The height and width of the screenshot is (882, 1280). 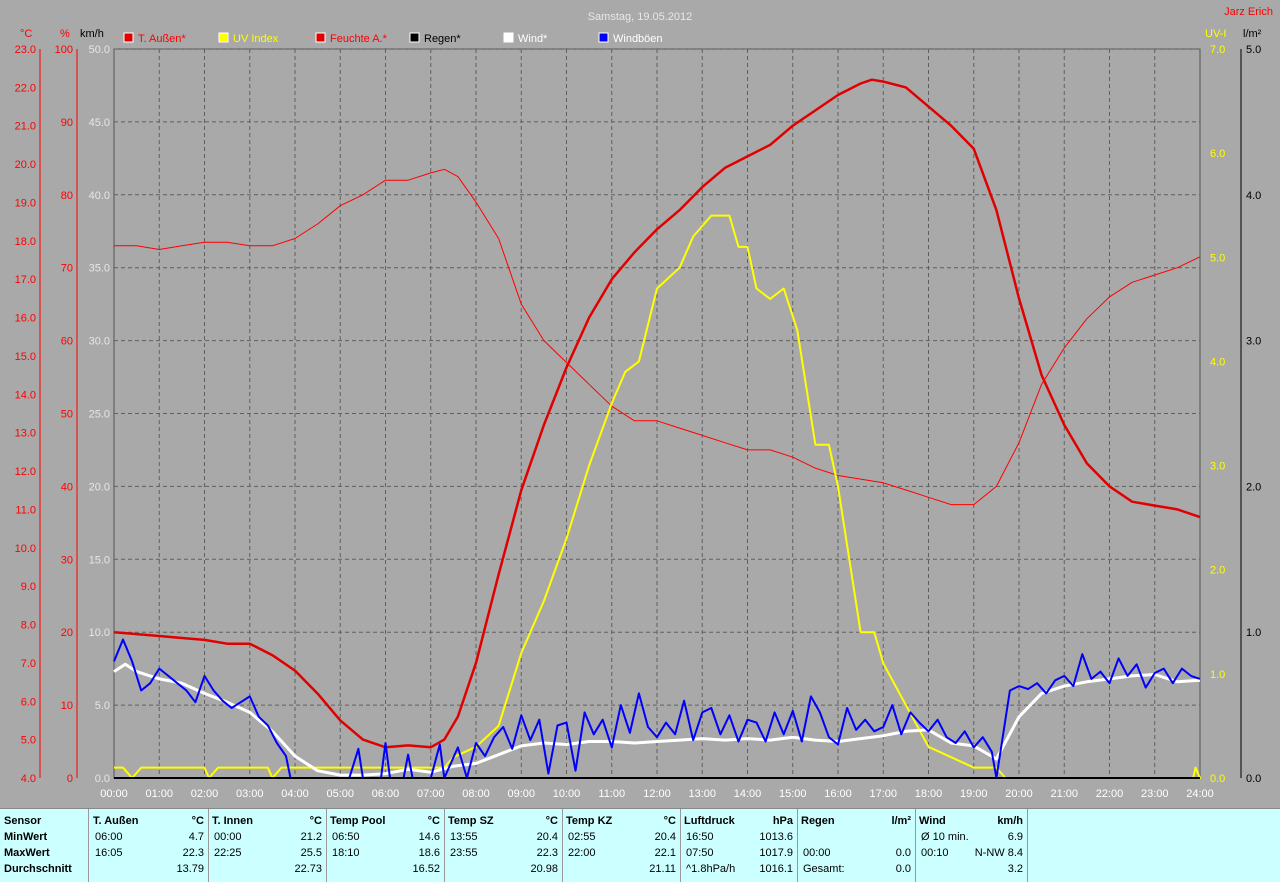 What do you see at coordinates (25, 165) in the screenshot?
I see `temp-tick-label: 20.0` at bounding box center [25, 165].